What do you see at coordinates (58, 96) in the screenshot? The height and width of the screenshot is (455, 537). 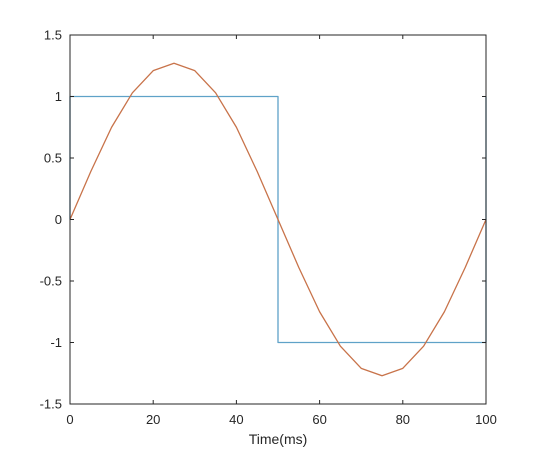 I see `y-tick-label: 1` at bounding box center [58, 96].